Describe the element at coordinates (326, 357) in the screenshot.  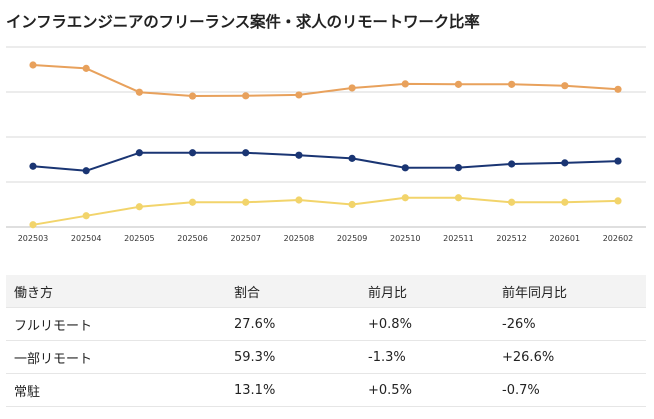
I see `table-row: 一部リモート 59.3% -1.3% +26.6%` at that location.